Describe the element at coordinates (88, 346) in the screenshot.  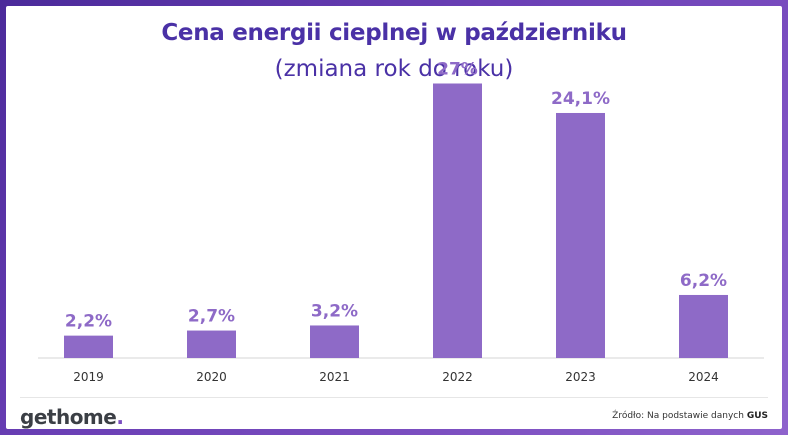
I see `bar-2019` at that location.